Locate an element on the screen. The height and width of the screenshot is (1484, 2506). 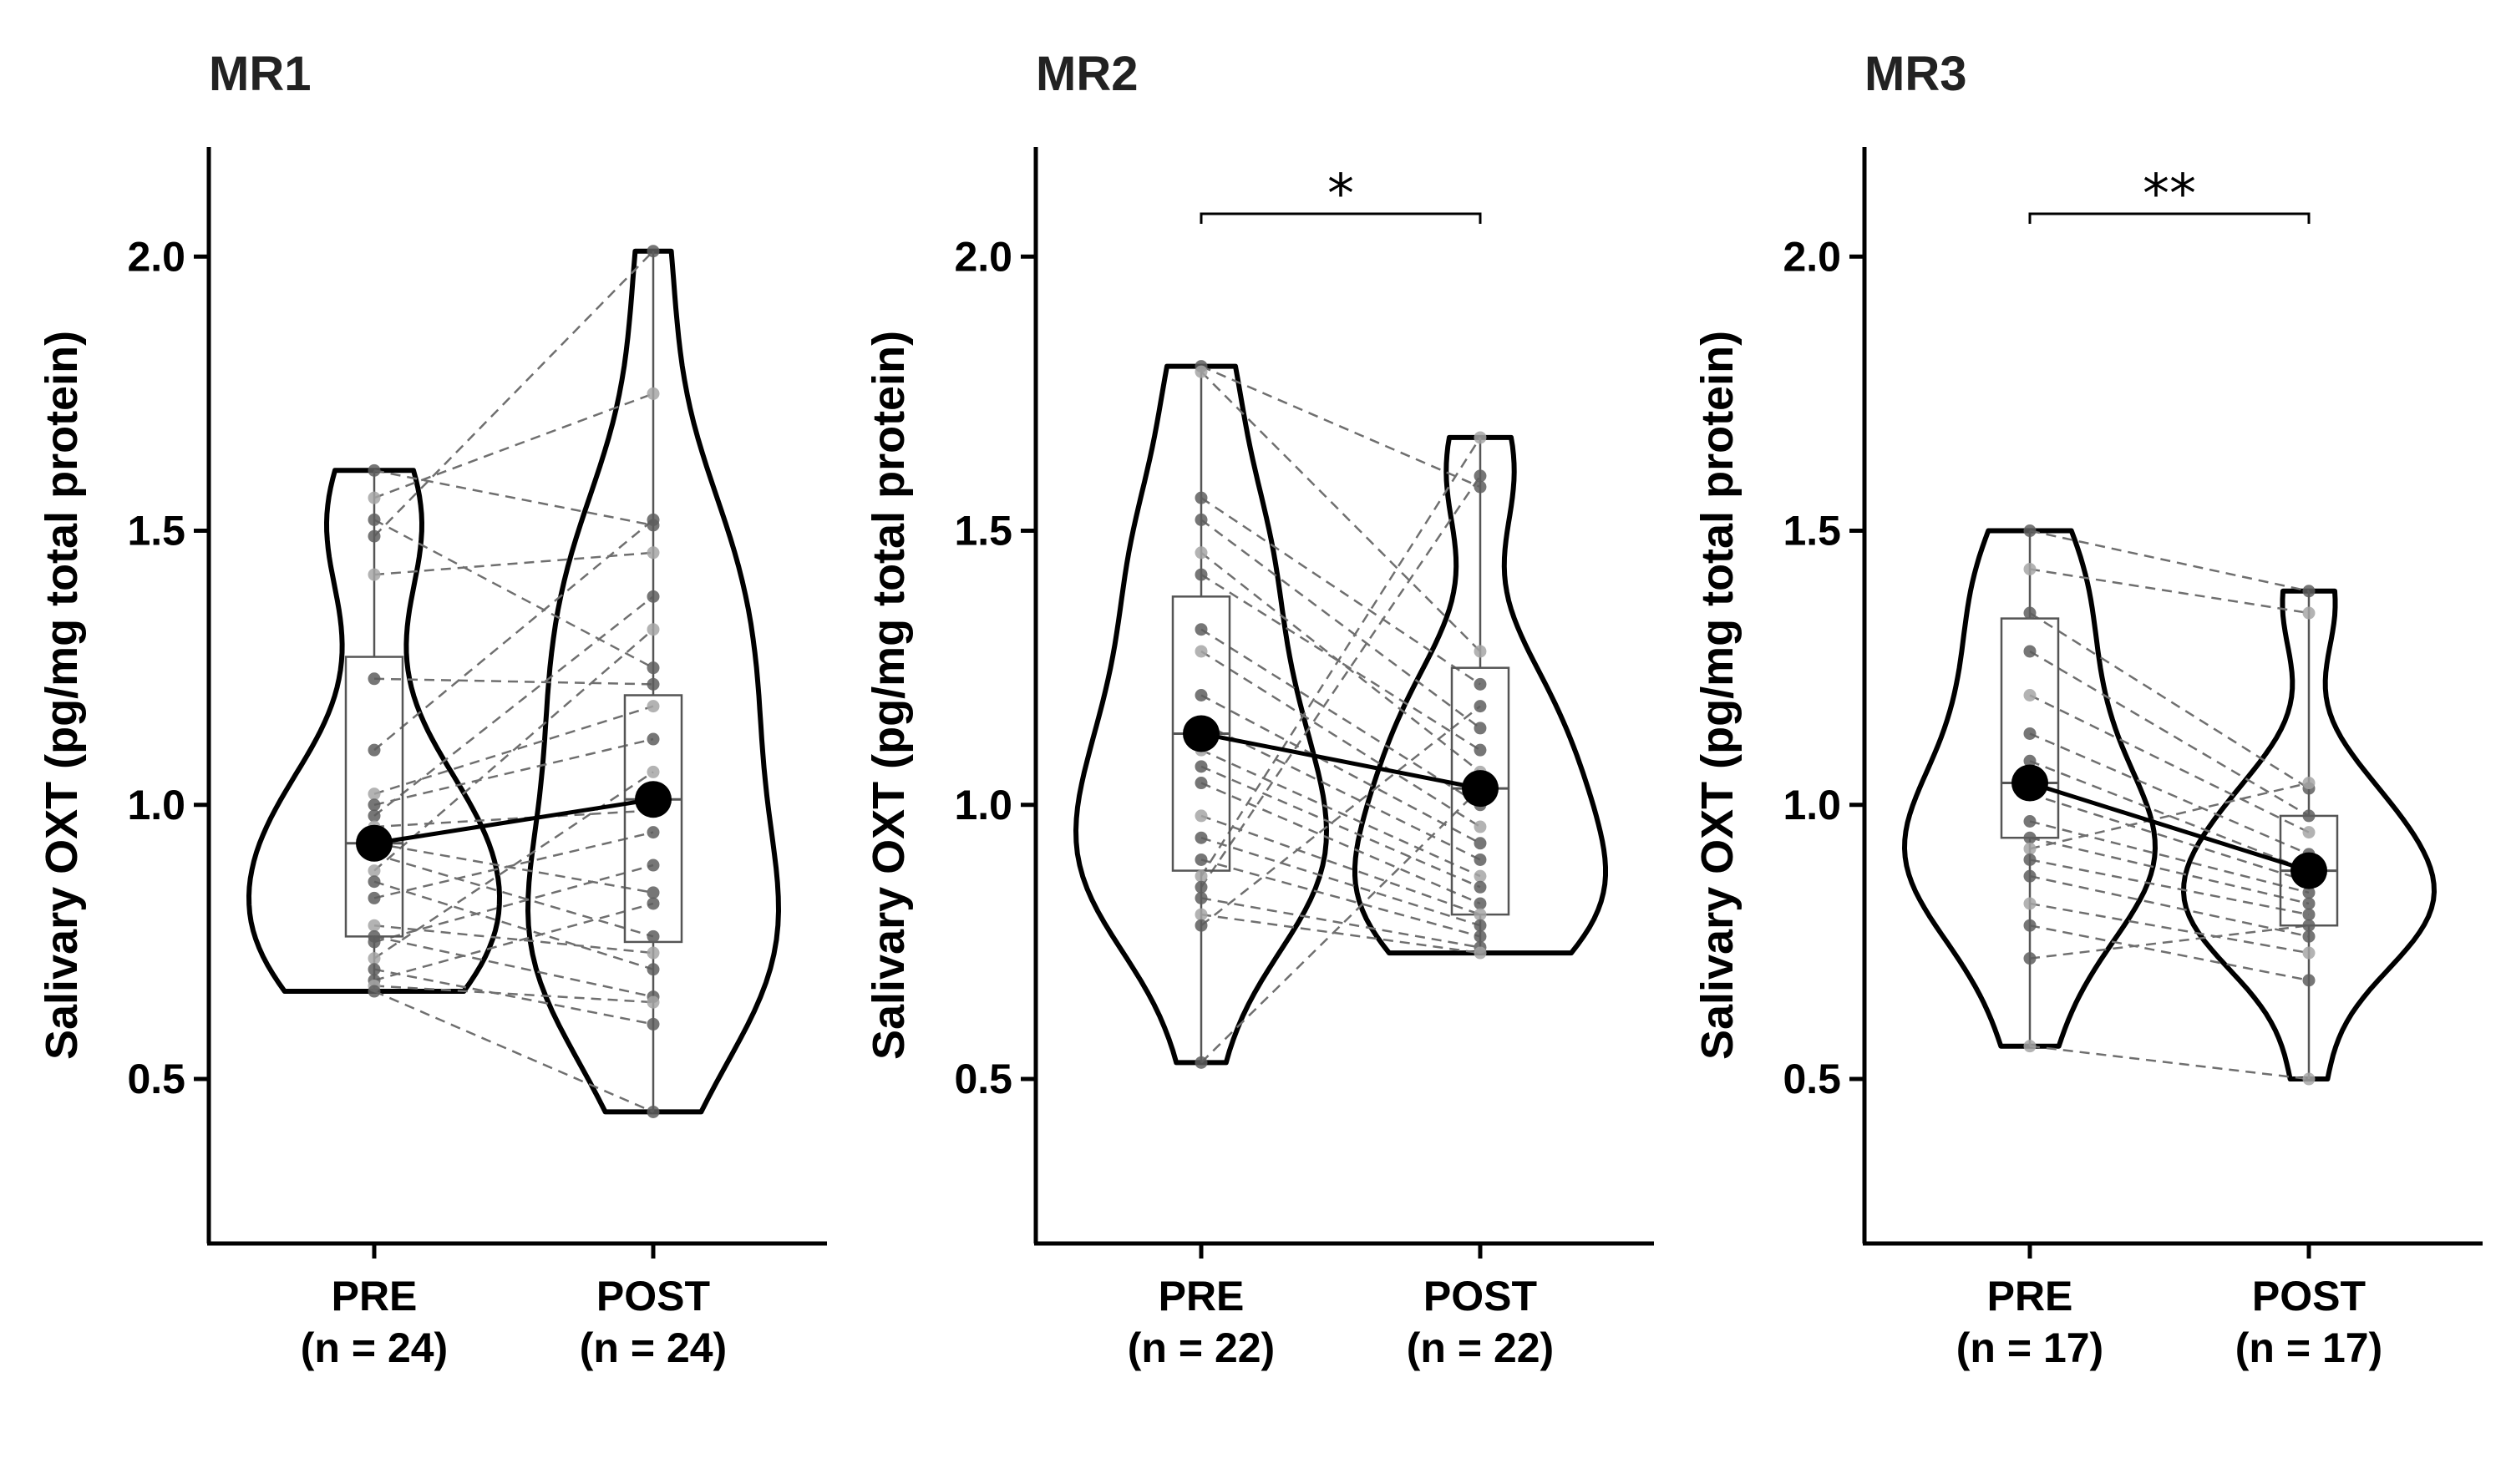
violin-post is located at coordinates (2309, 834).